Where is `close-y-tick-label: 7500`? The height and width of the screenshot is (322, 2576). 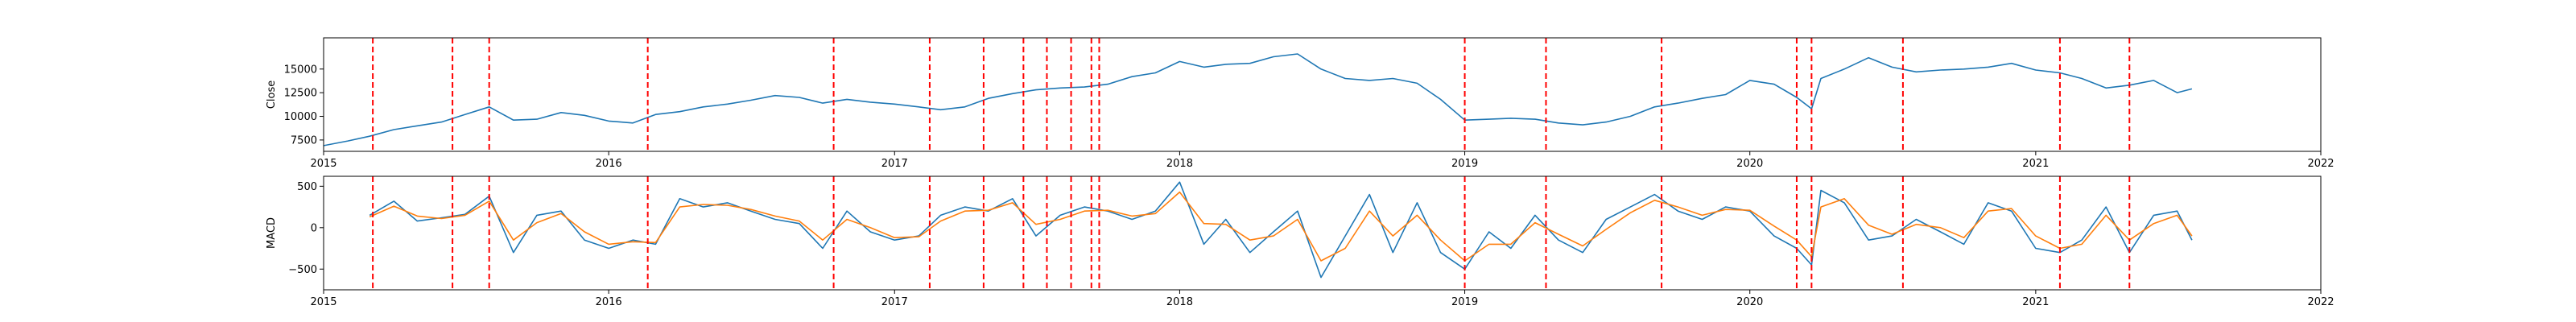
close-y-tick-label: 7500 is located at coordinates (304, 140).